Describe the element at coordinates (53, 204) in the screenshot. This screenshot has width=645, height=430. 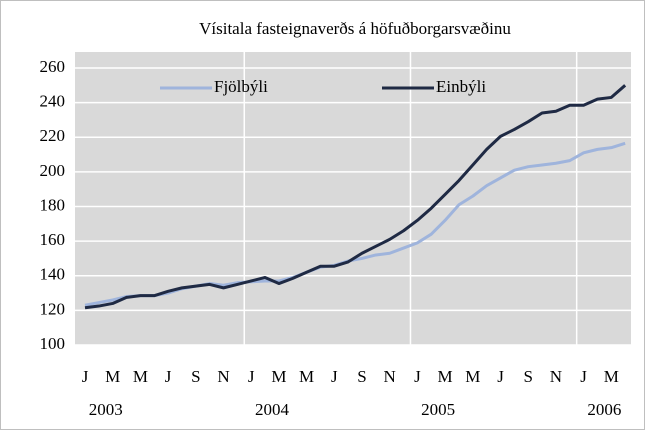
I see `y-tick-label: 180` at that location.